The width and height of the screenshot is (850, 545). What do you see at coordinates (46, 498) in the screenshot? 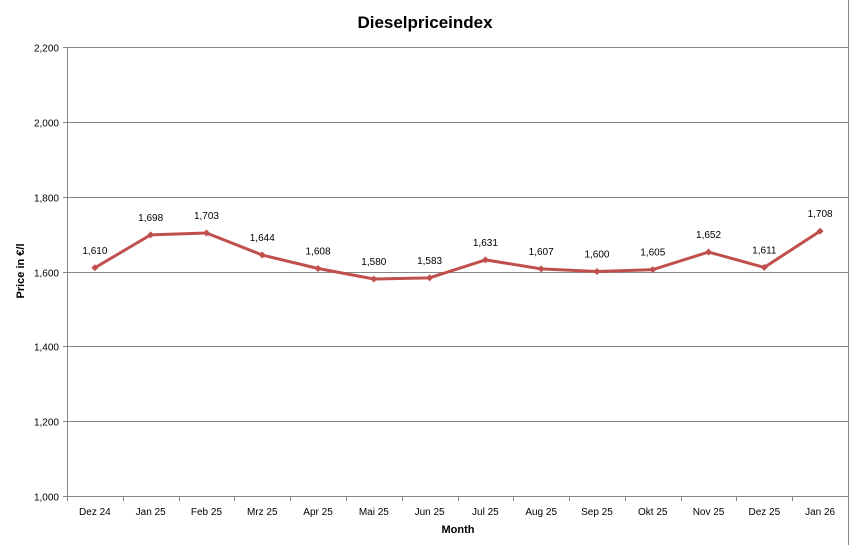
I see `y-tick-label: 1,000` at bounding box center [46, 498].